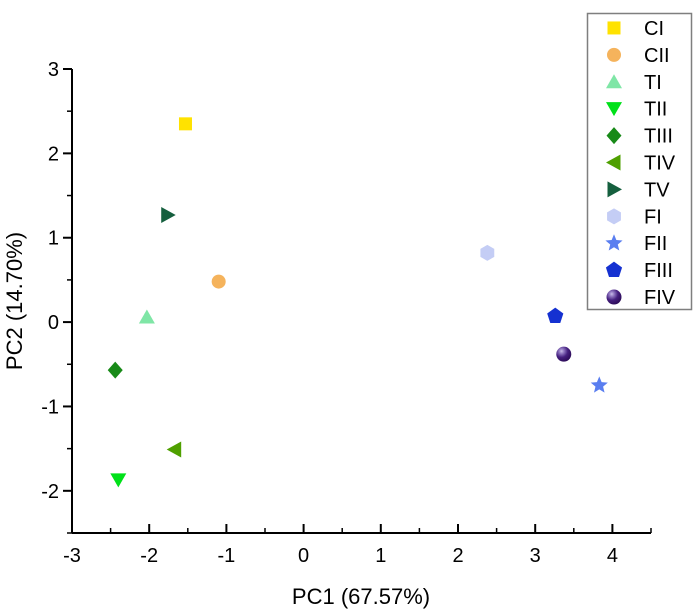 This screenshot has width=697, height=615. Describe the element at coordinates (655, 244) in the screenshot. I see `legend-label-FII: FII` at that location.